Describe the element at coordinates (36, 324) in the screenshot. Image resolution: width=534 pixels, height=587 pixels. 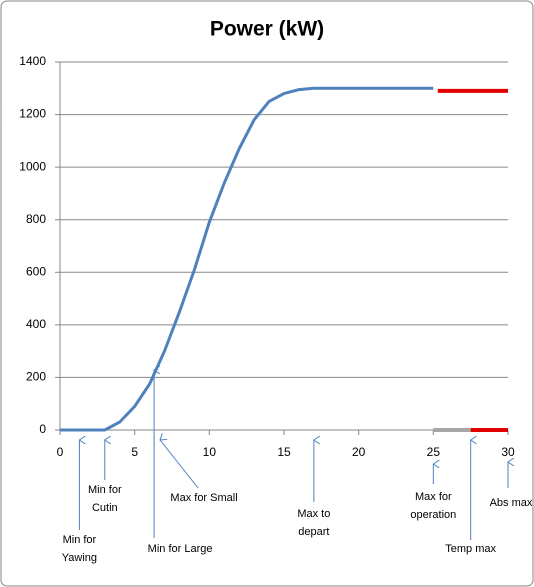
I see `y-tick-label: 400` at that location.